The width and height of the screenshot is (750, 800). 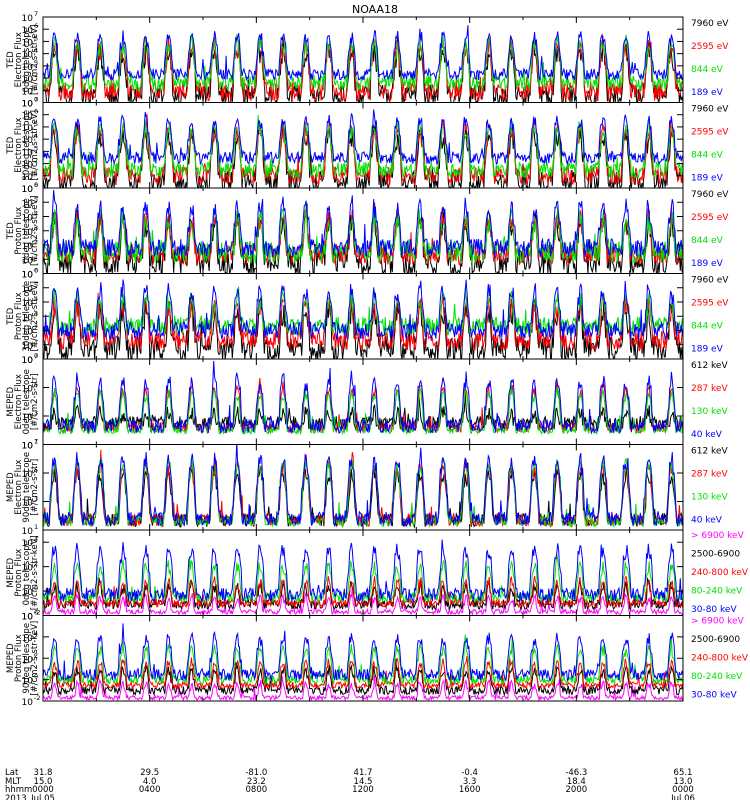 What do you see at coordinates (36, 442) in the screenshot?
I see `panel-5-ytick-exp-1: 1` at bounding box center [36, 442].